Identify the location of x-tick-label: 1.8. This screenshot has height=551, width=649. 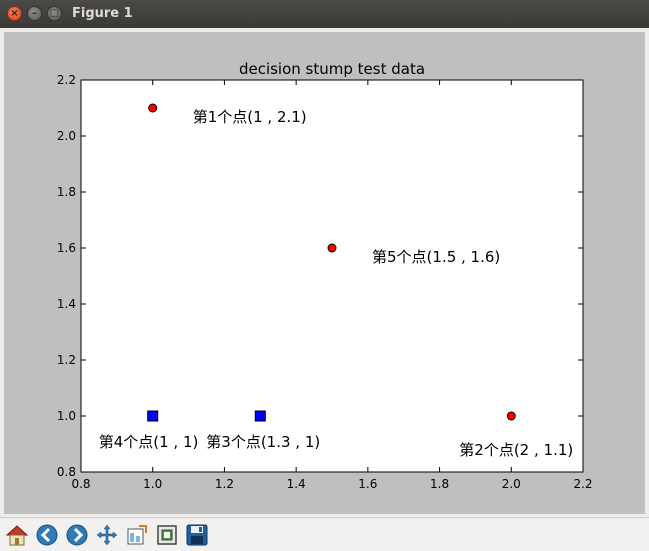
(439, 484).